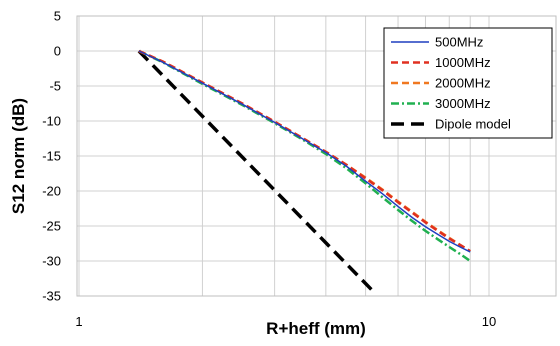  I want to click on y-tick-label: -30, so click(51, 261).